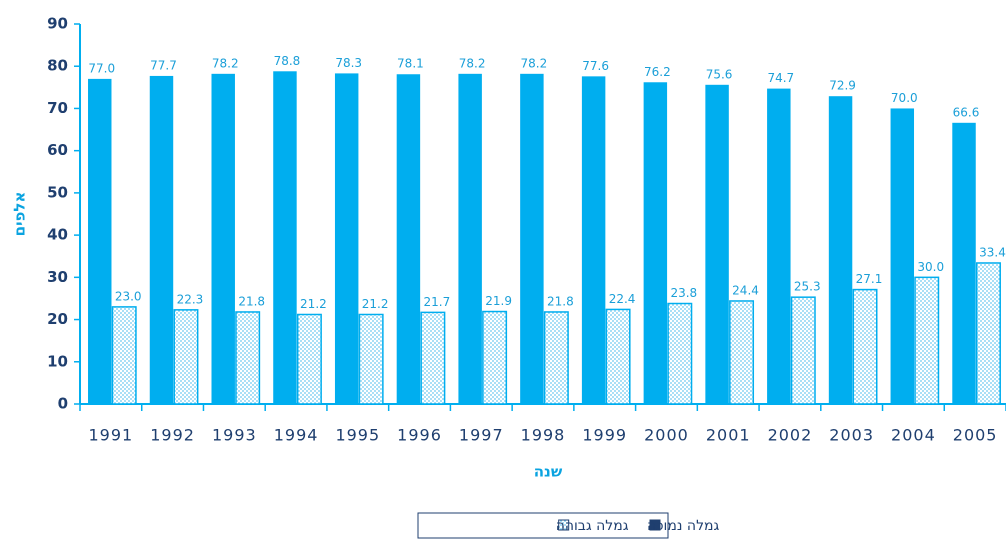 This screenshot has height=545, width=1006. Describe the element at coordinates (622, 299) in the screenshot. I see `data-label: 22.4` at that location.